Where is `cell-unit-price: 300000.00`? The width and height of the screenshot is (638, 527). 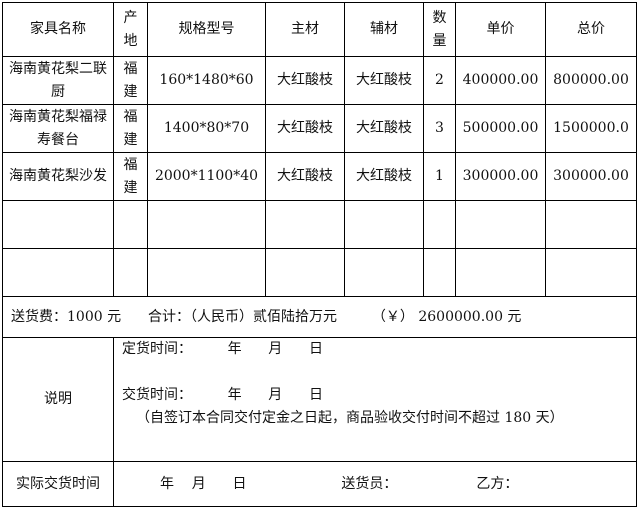 cell-unit-price: 300000.00 is located at coordinates (500, 176).